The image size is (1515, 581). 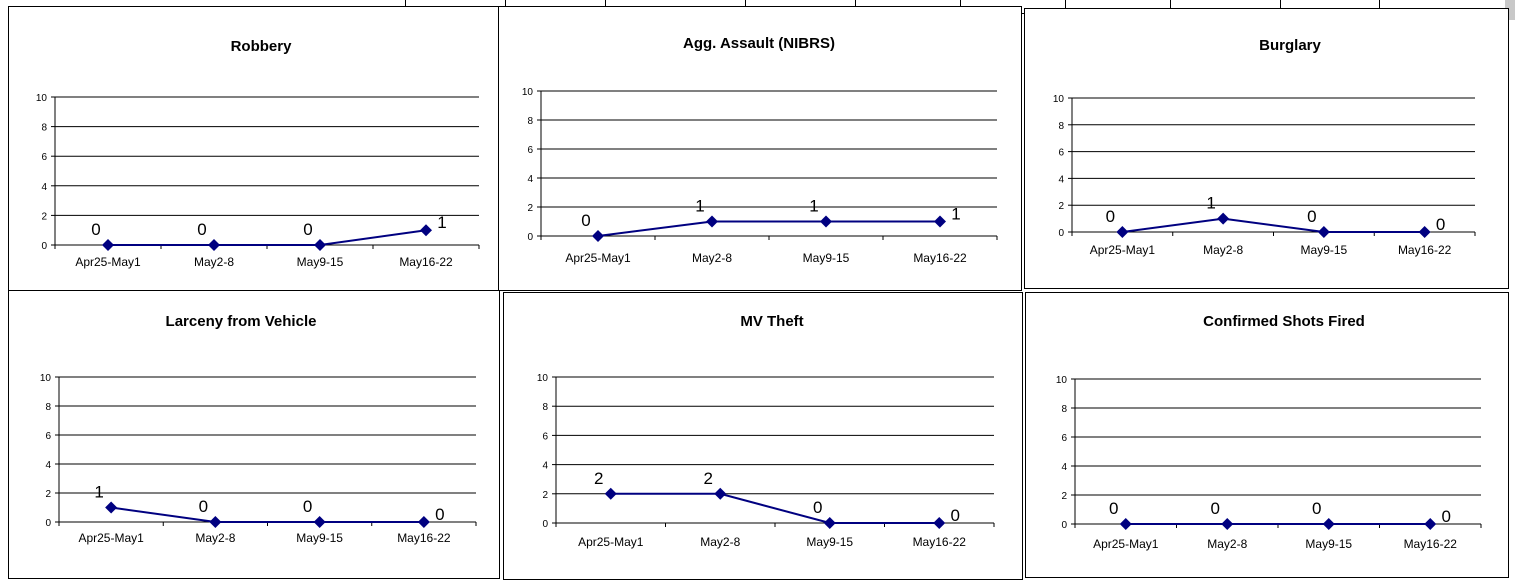 What do you see at coordinates (598, 478) in the screenshot?
I see `data-label: 2` at bounding box center [598, 478].